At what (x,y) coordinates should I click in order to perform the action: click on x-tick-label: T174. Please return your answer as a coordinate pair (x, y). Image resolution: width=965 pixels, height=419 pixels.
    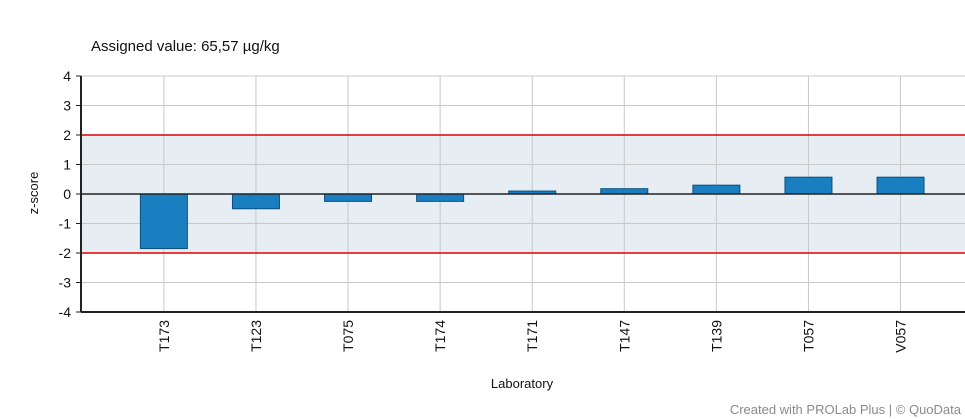
    Looking at the image, I should click on (440, 336).